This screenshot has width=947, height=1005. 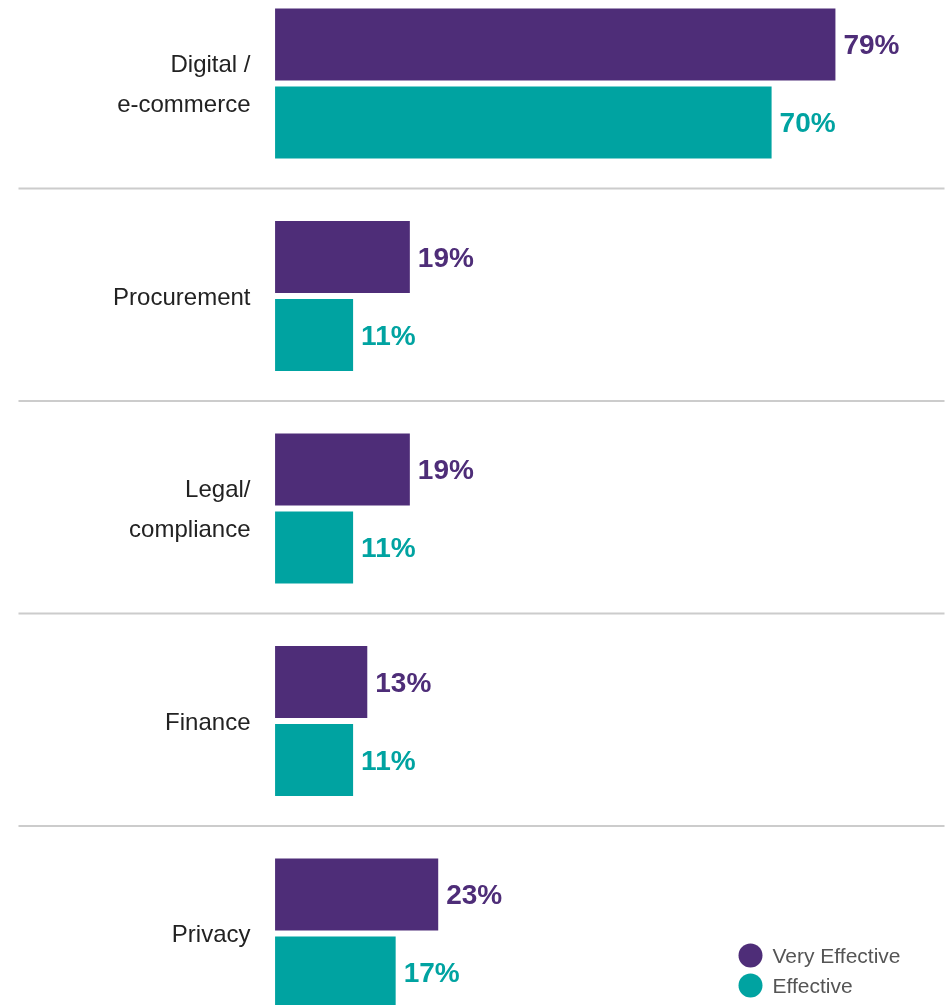 What do you see at coordinates (871, 44) in the screenshot?
I see `data-label: 79%` at bounding box center [871, 44].